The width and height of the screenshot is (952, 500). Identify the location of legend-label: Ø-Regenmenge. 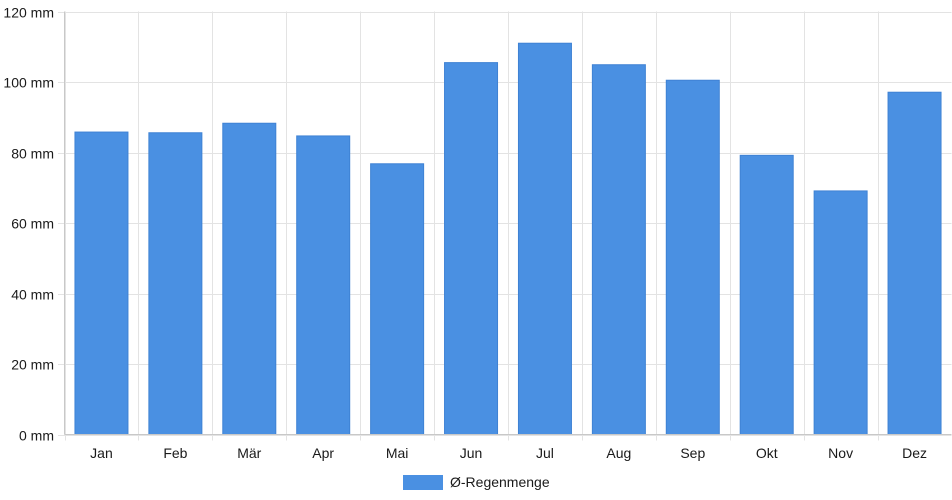
(500, 482).